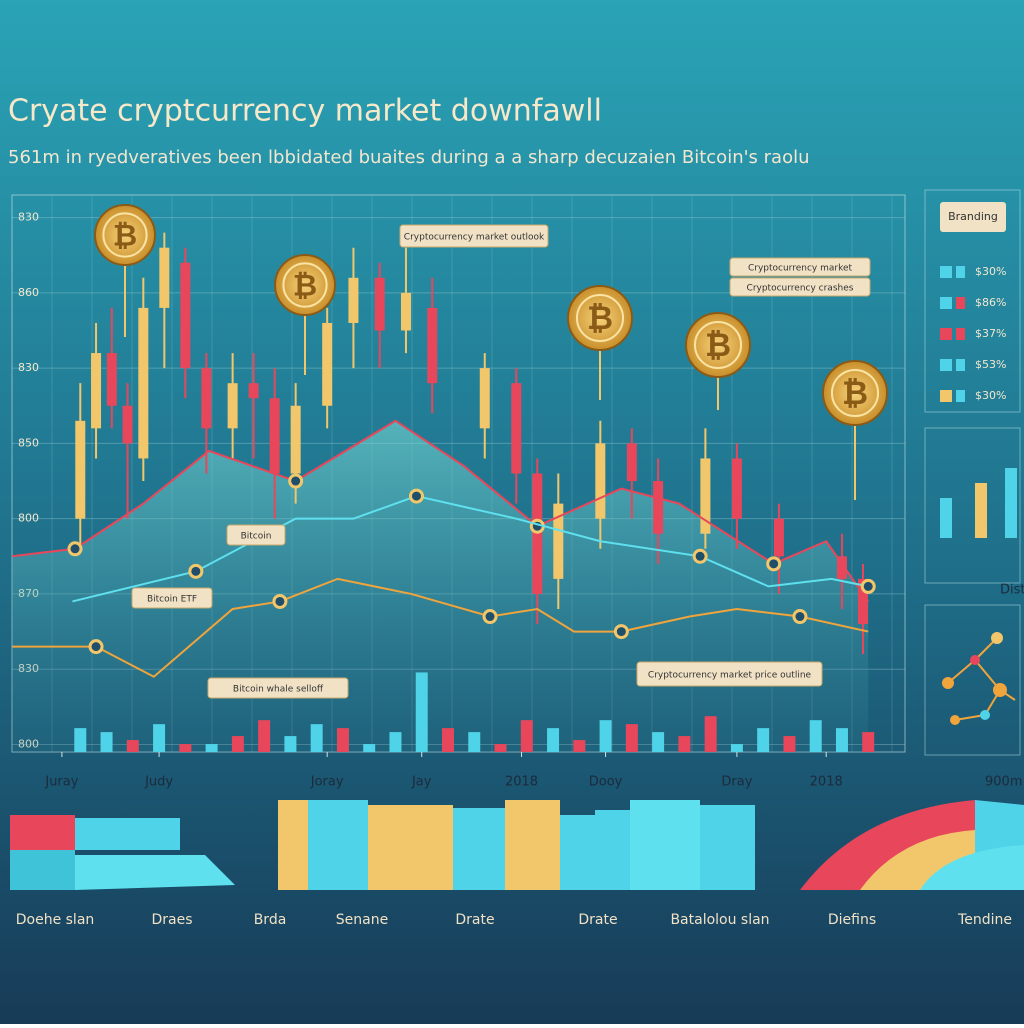  Describe the element at coordinates (421, 782) in the screenshot. I see `x-tick-label: Jay` at that location.